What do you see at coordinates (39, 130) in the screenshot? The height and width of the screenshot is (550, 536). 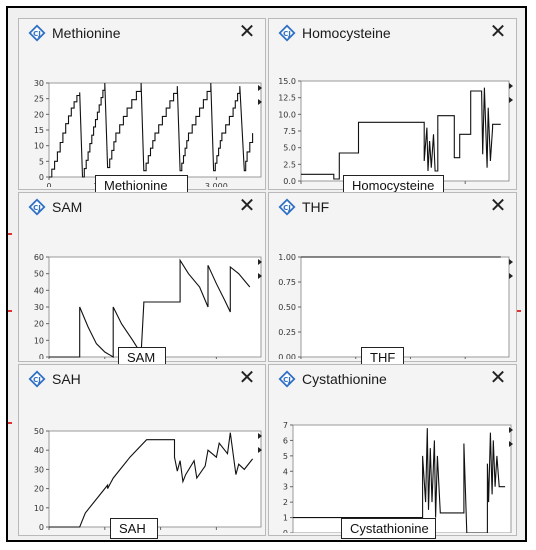 I see `y-tick-label: 15` at bounding box center [39, 130].